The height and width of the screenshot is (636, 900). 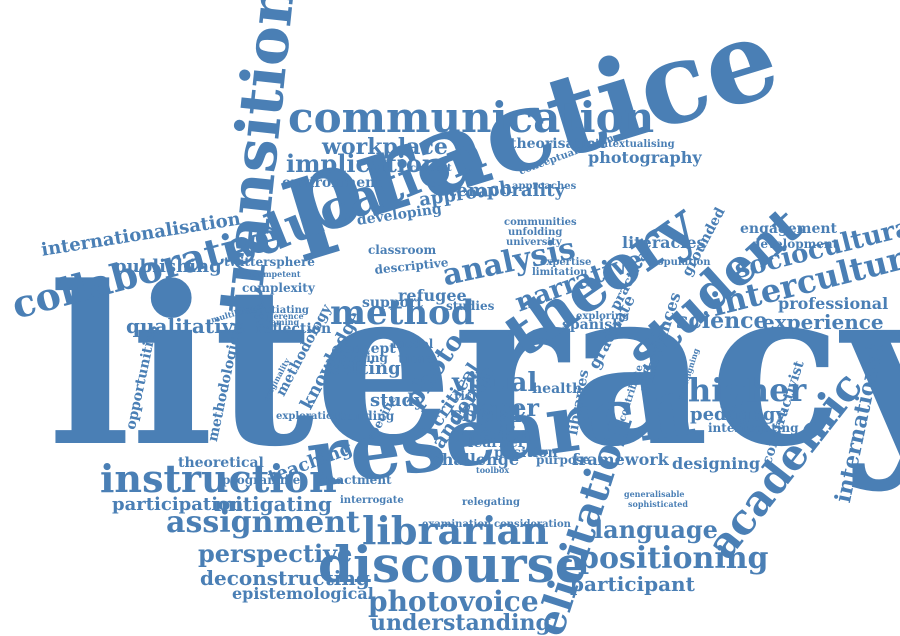 I want to click on word-experience: experience, so click(x=823, y=322).